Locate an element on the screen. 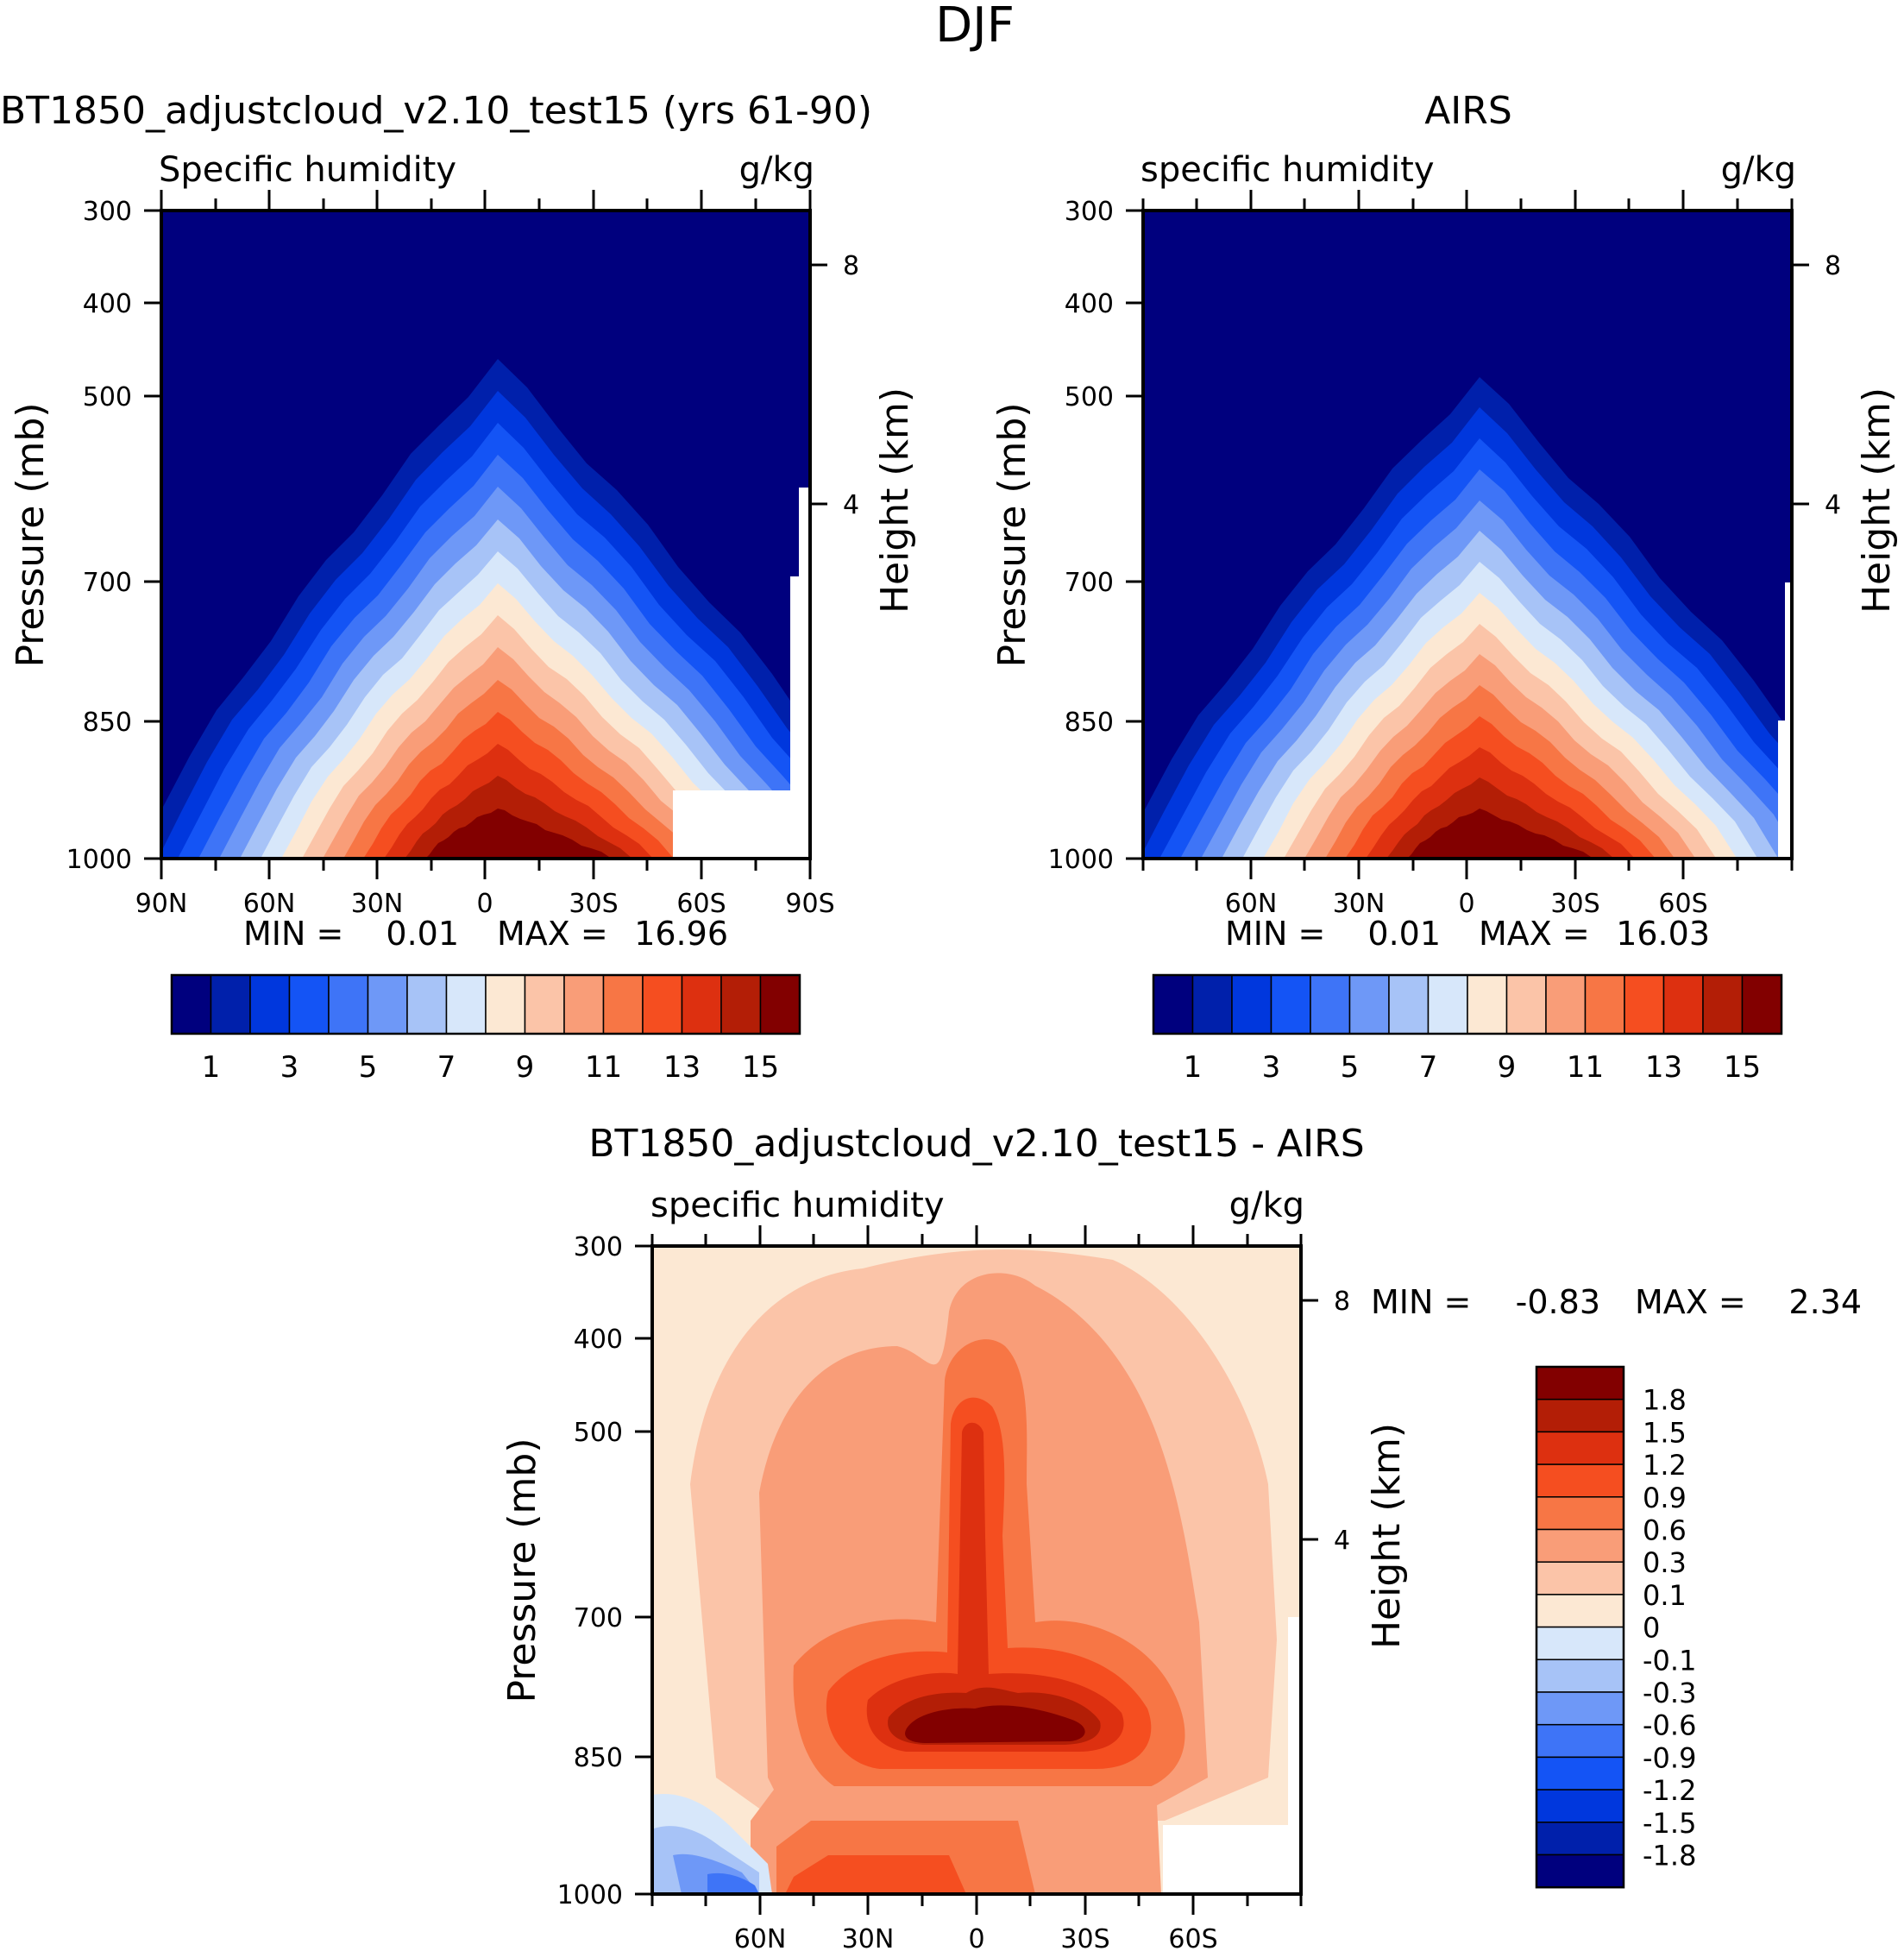 This screenshot has height=1951, width=1904. panel-3-min-label: MIN = is located at coordinates (1421, 1302).